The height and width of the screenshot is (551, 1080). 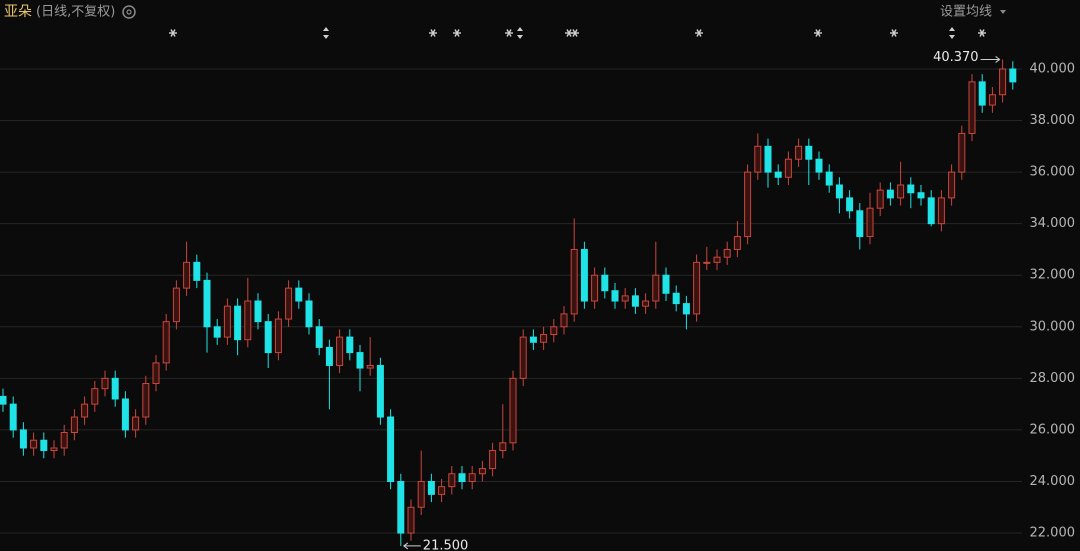 What do you see at coordinates (1053, 68) in the screenshot?
I see `y-tick-label: 40.000` at bounding box center [1053, 68].